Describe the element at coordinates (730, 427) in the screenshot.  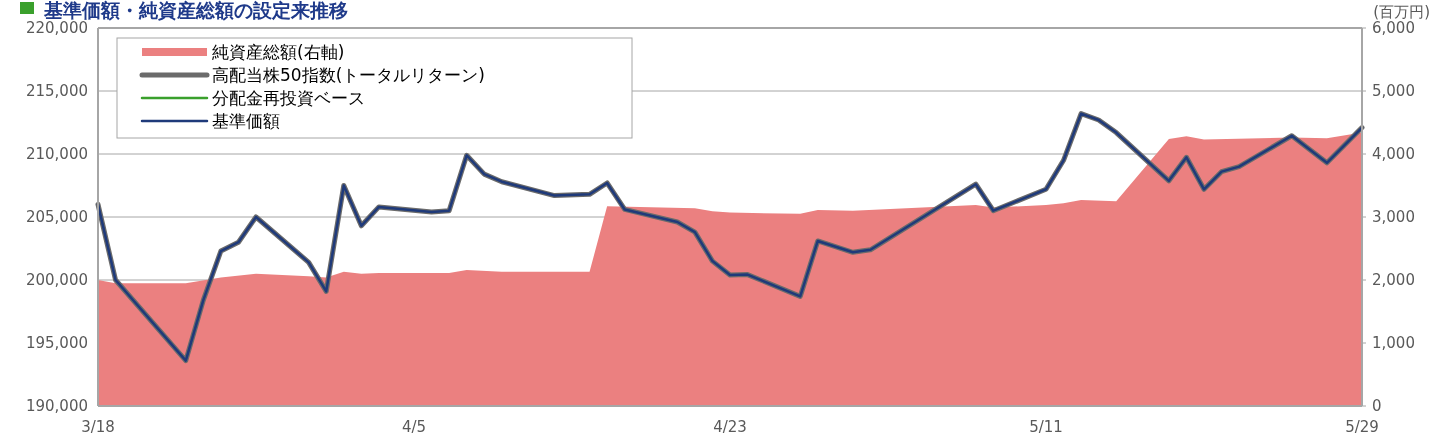
I see `x-tick-label: 4/23` at that location.